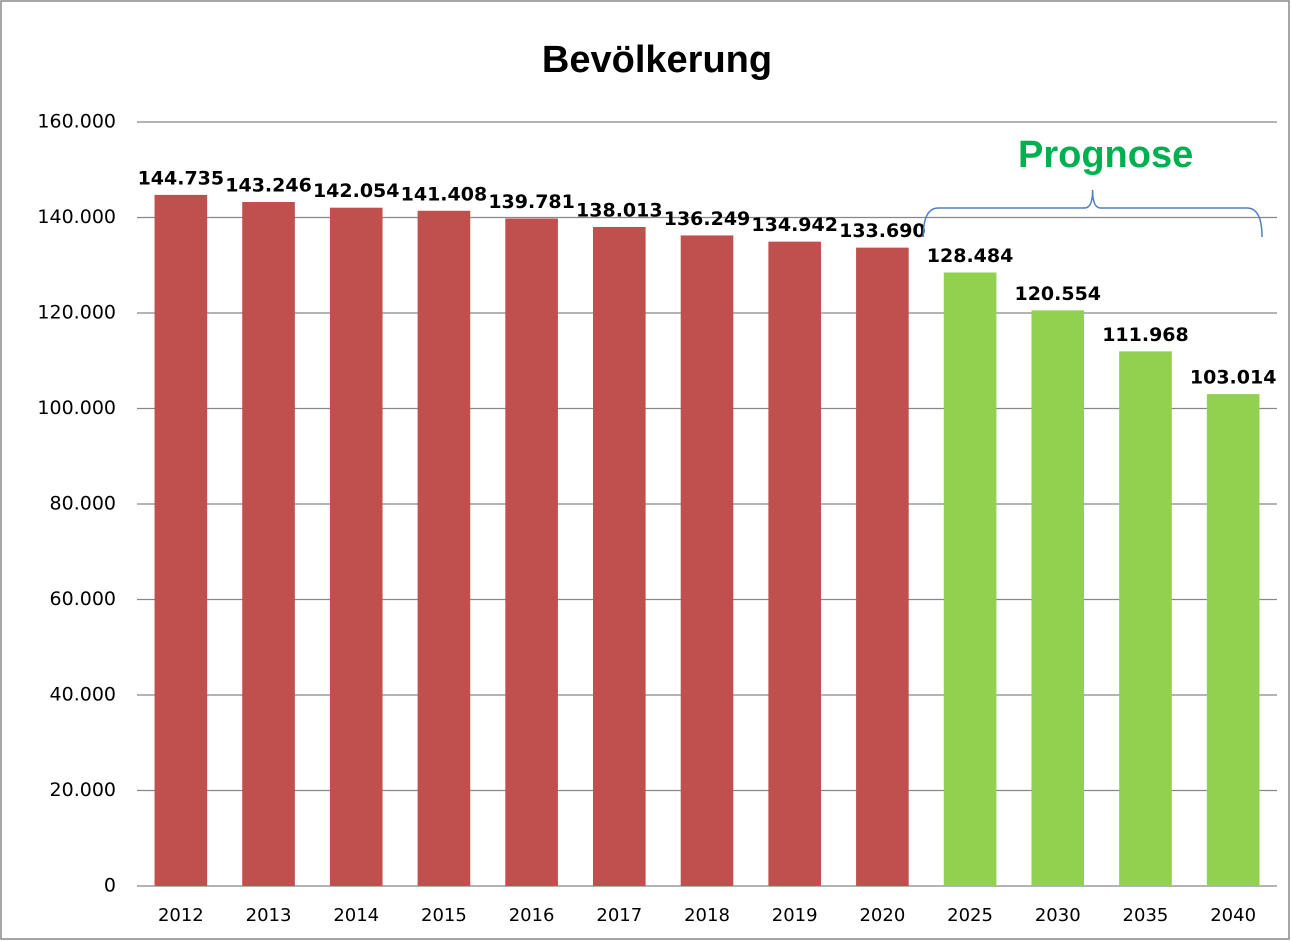  What do you see at coordinates (794, 225) in the screenshot?
I see `value-label: 134.942` at bounding box center [794, 225].